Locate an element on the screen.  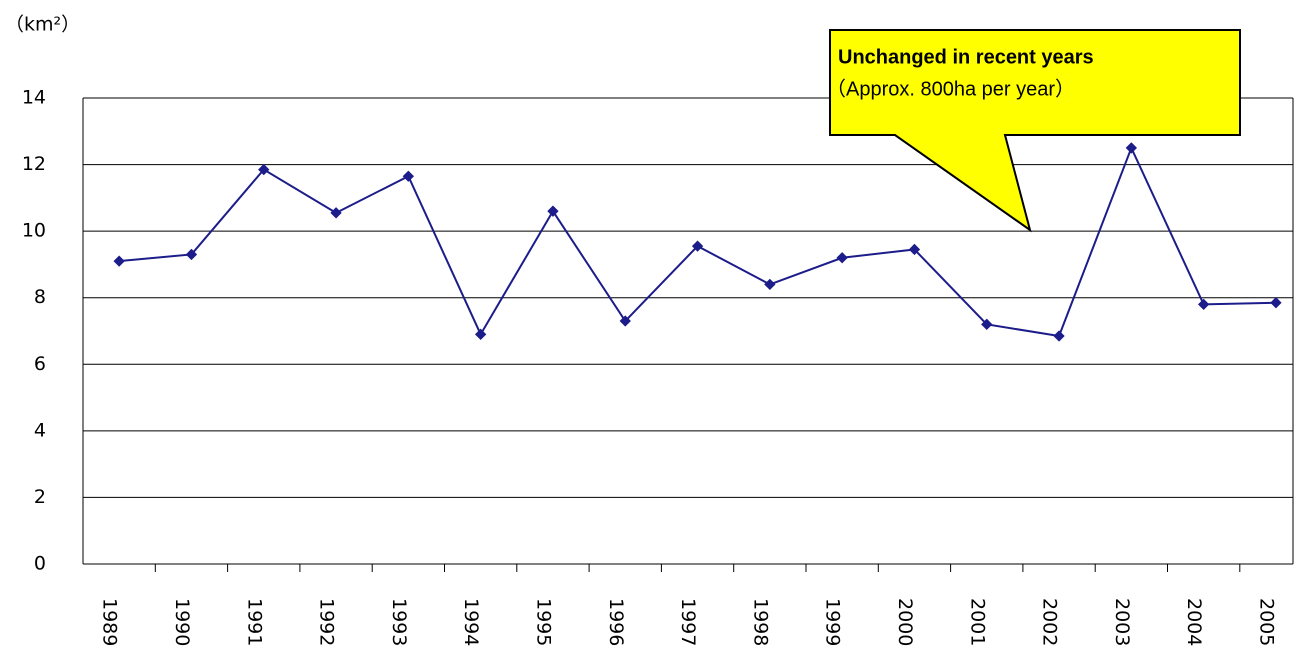
x-tick-label: 1989 is located at coordinates (110, 622).